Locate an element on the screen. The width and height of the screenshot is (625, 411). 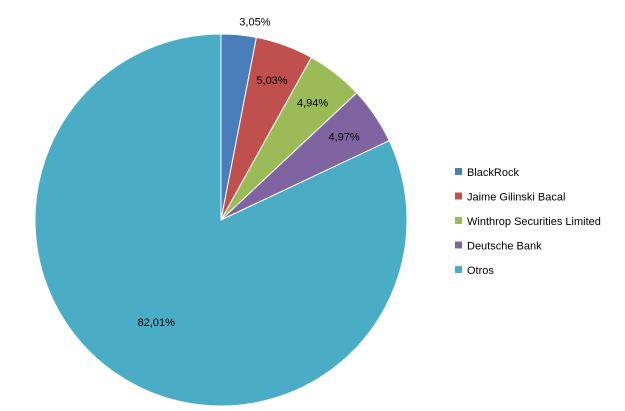
legend-swatch-winthrop-securities-limited is located at coordinates (458, 220).